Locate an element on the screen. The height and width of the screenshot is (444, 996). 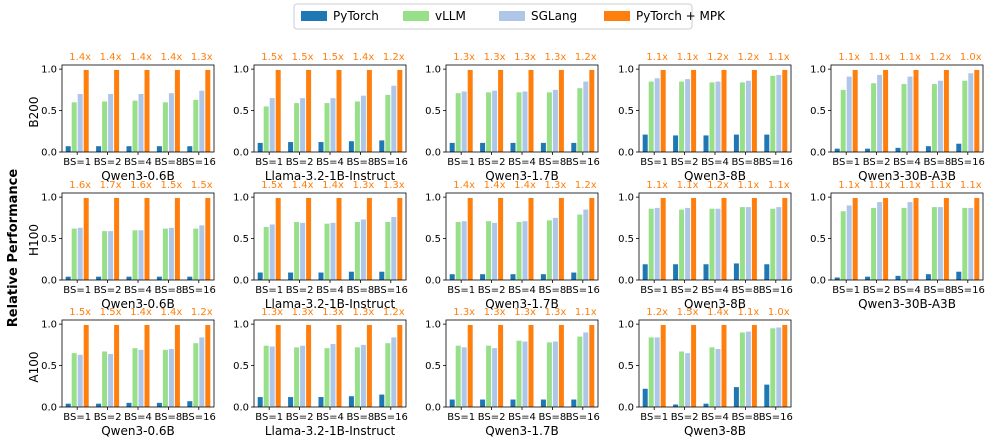
speedup-label-a100-qwen3-0-6b-bs-1: 1.5x is located at coordinates (80, 312).